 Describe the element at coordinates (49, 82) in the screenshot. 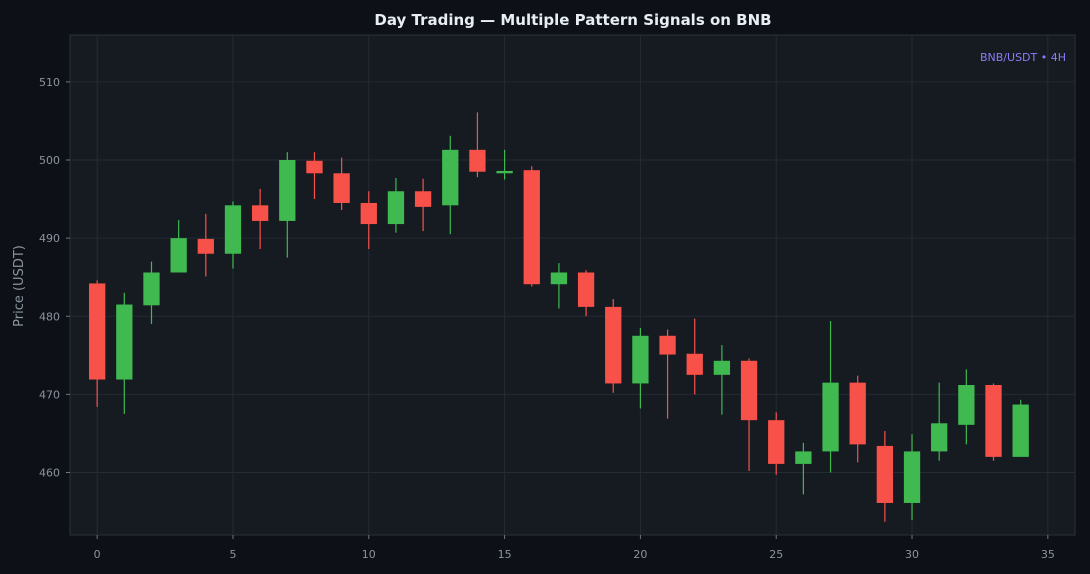

I see `y-tick-label: 510` at that location.